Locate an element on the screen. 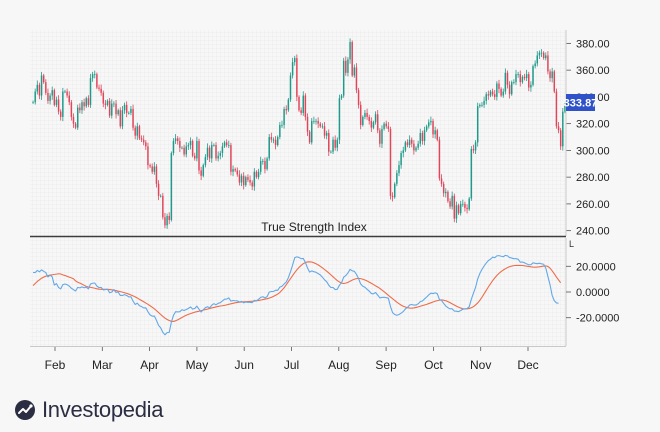 Image resolution: width=660 pixels, height=432 pixels. tsi-axis-label: 0.0000 is located at coordinates (593, 293).